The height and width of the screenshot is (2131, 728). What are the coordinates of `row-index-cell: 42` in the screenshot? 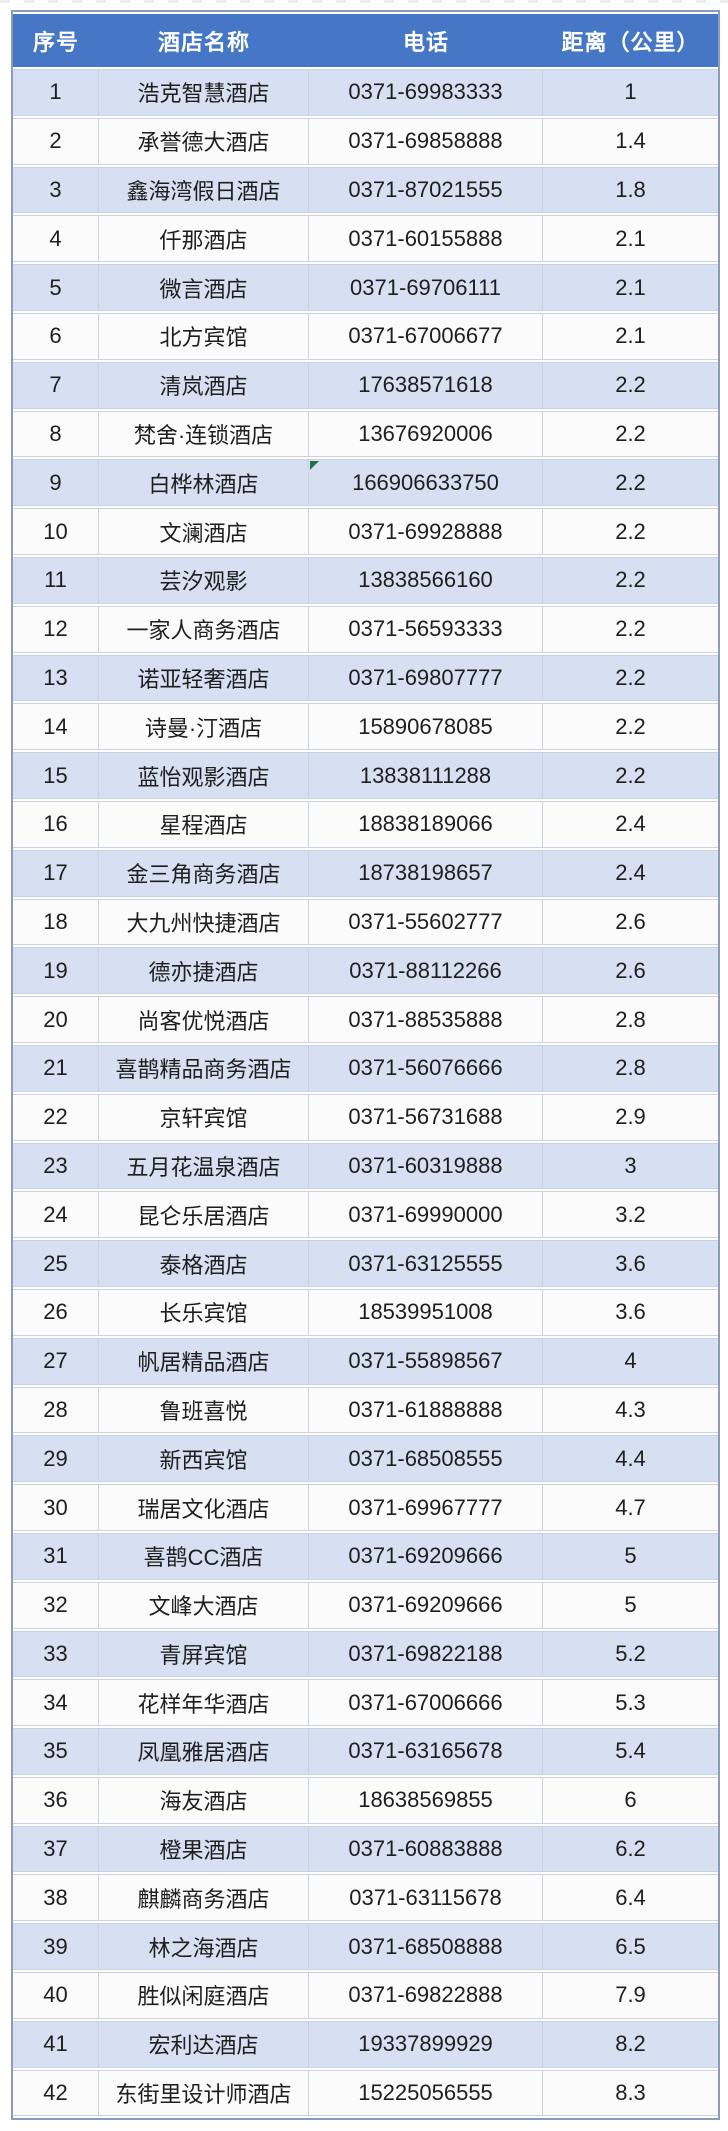 It's located at (56, 2093).